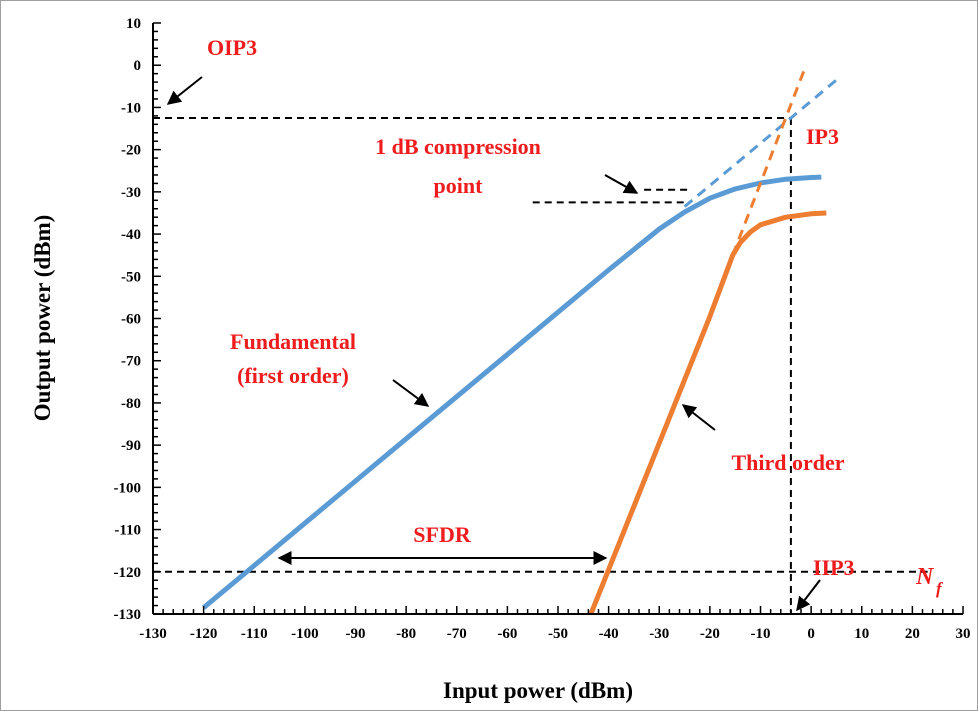 The image size is (978, 711). What do you see at coordinates (761, 634) in the screenshot?
I see `x-tick-label: -10` at bounding box center [761, 634].